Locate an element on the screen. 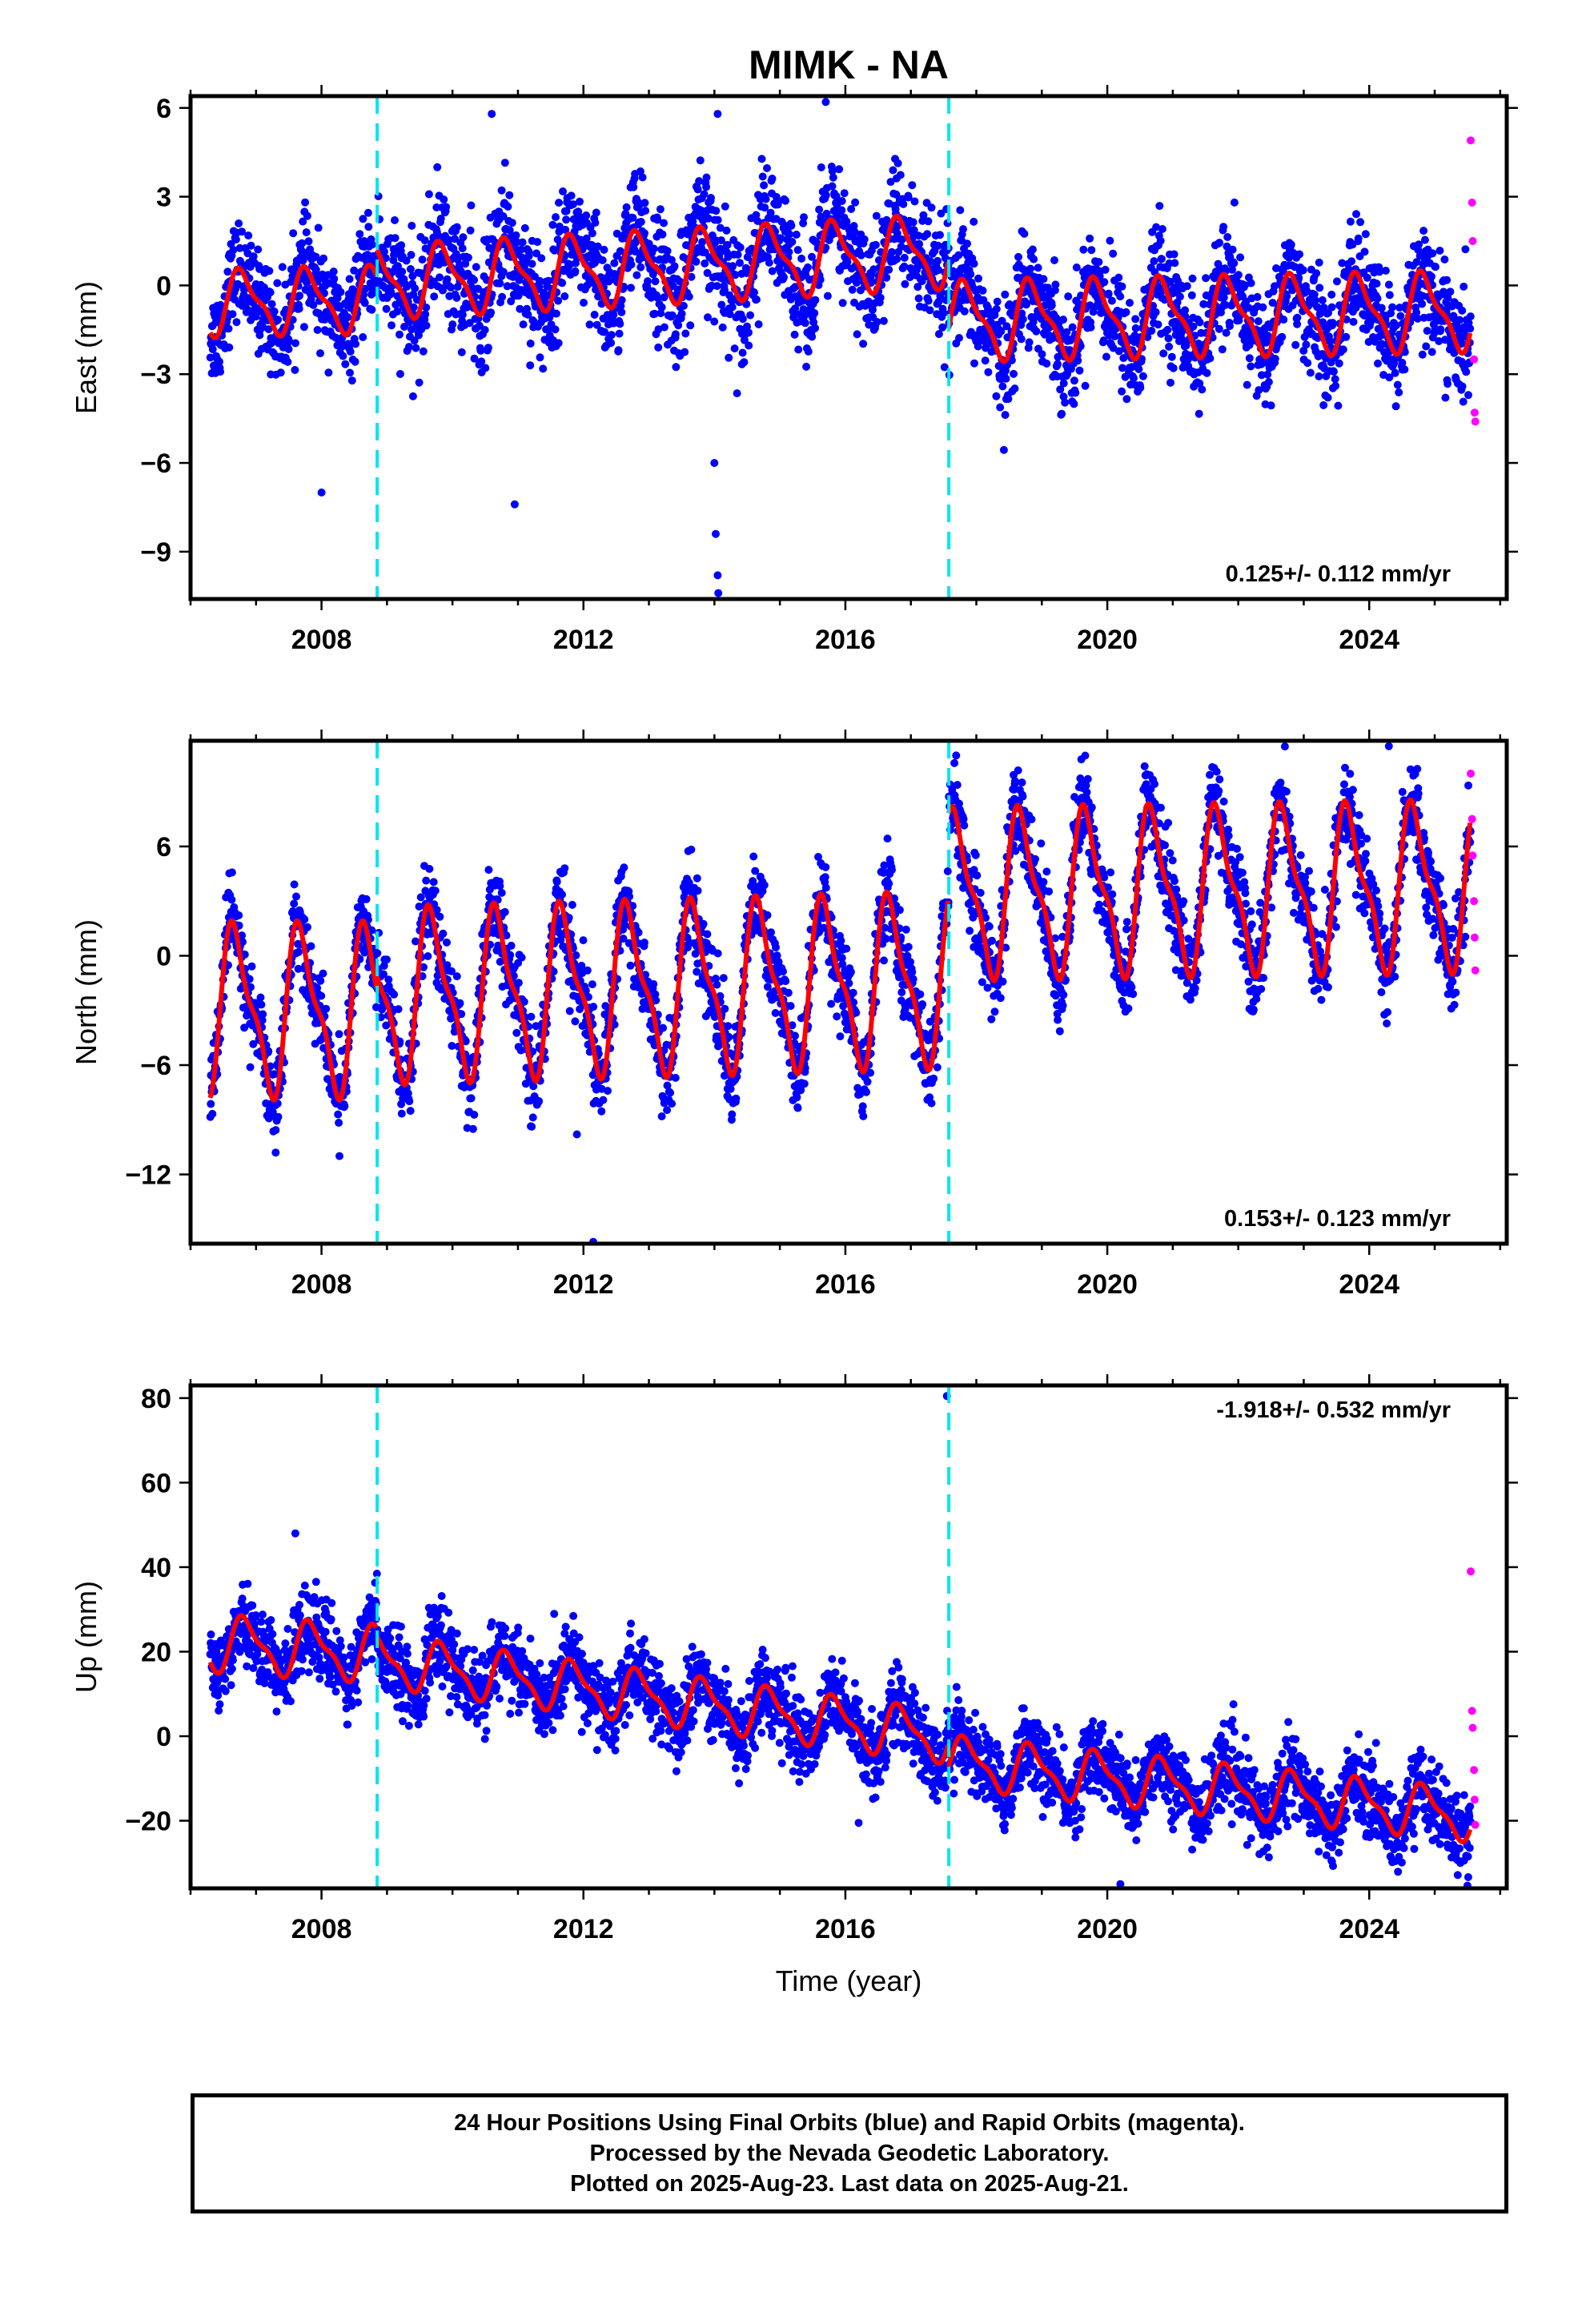 The image size is (1582, 2324). y-tick-label: 3 is located at coordinates (164, 198).